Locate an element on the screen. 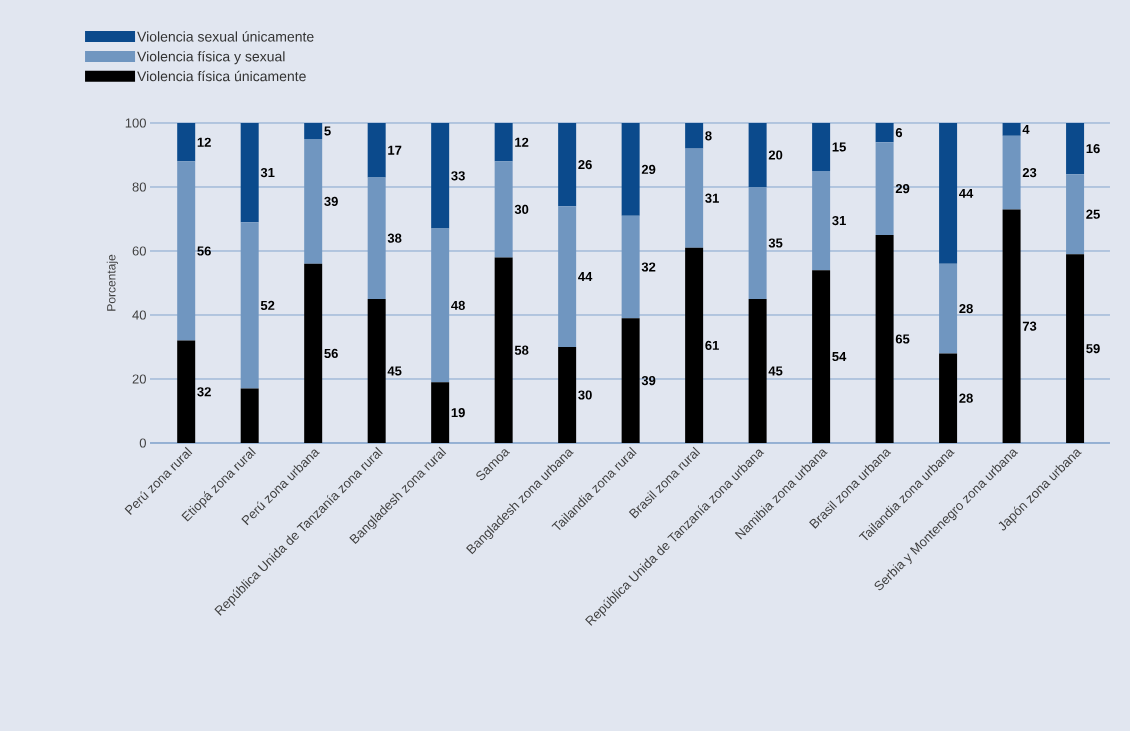  data-label: 26 is located at coordinates (585, 164).